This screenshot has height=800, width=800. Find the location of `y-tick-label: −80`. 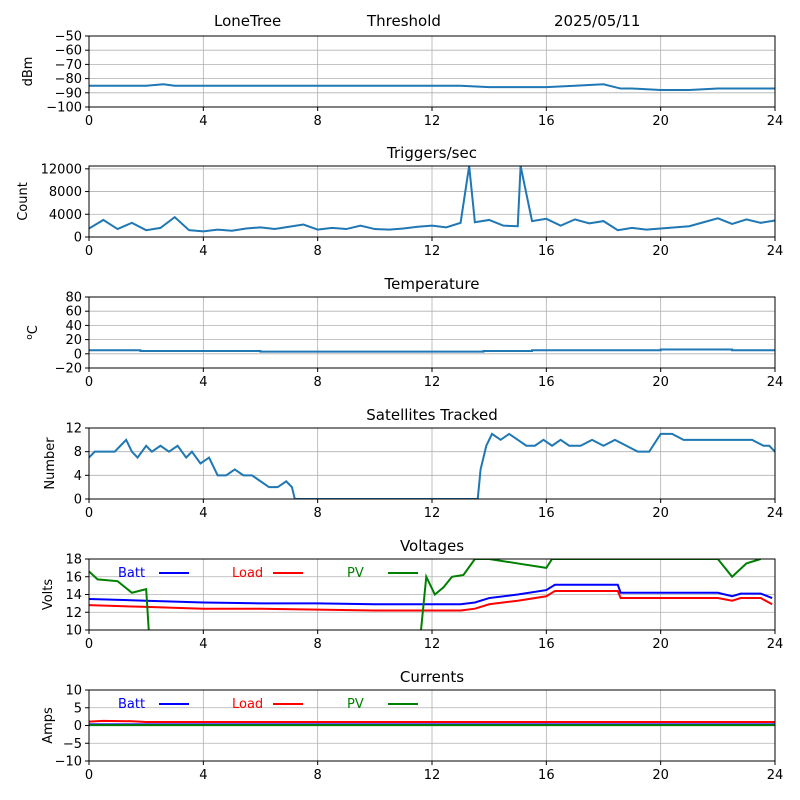

y-tick-label: −80 is located at coordinates (68, 79).